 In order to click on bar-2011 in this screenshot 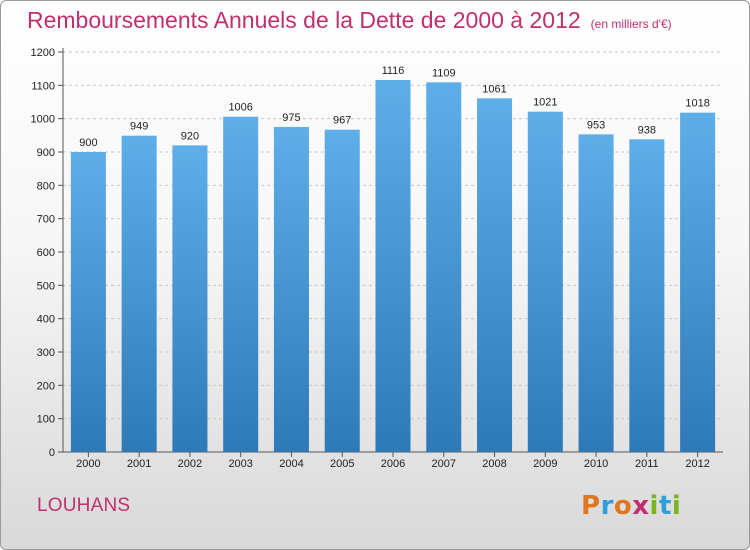, I will do `click(647, 296)`.